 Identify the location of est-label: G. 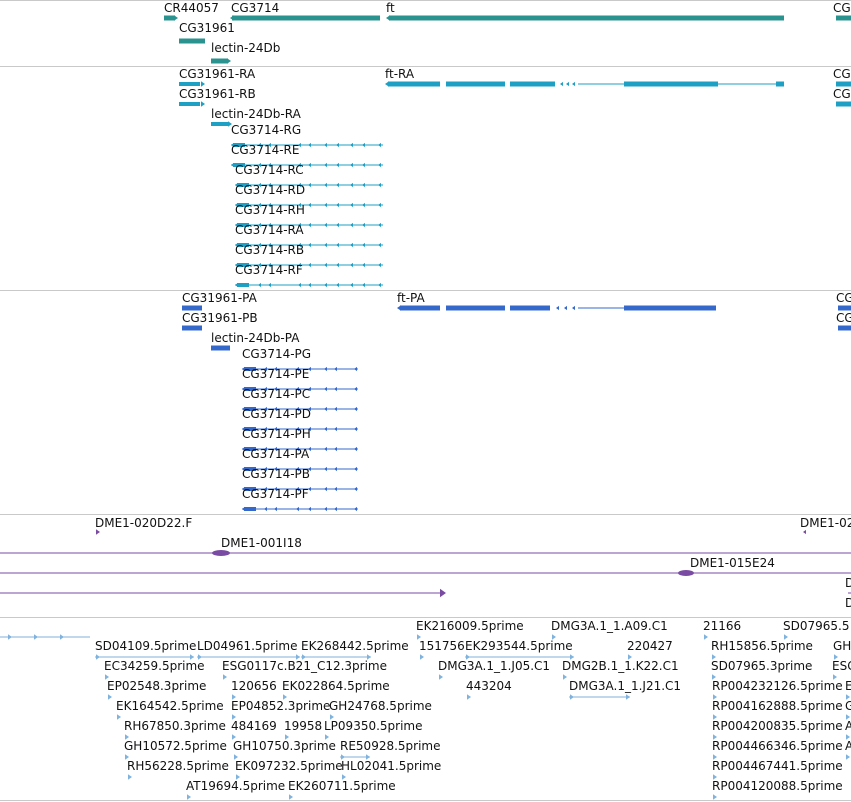
(848, 706).